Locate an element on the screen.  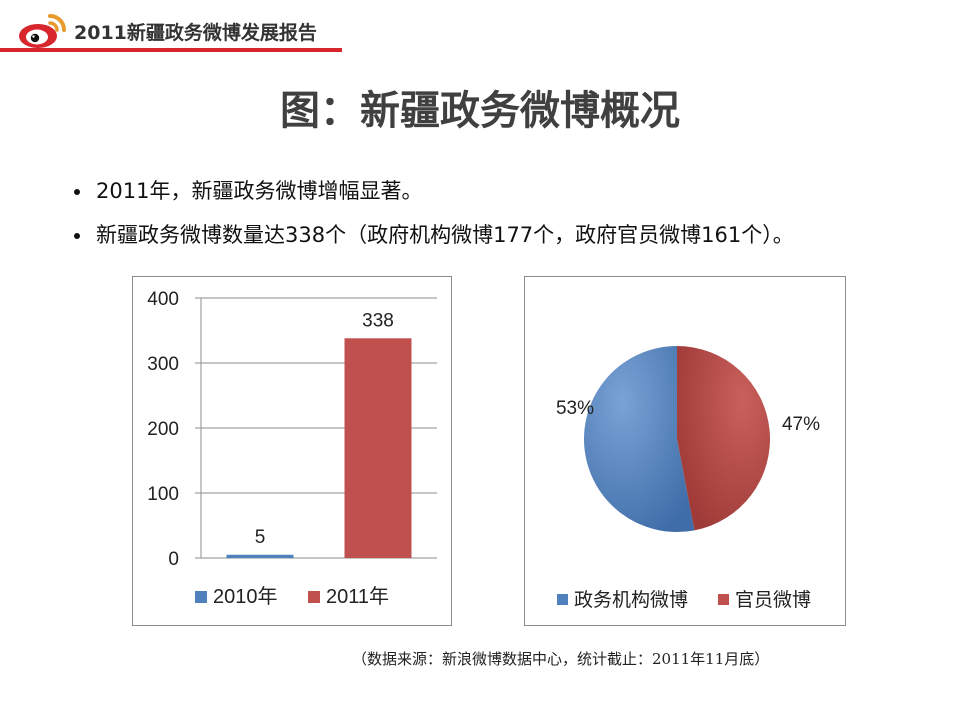
data-label: 5 is located at coordinates (260, 537).